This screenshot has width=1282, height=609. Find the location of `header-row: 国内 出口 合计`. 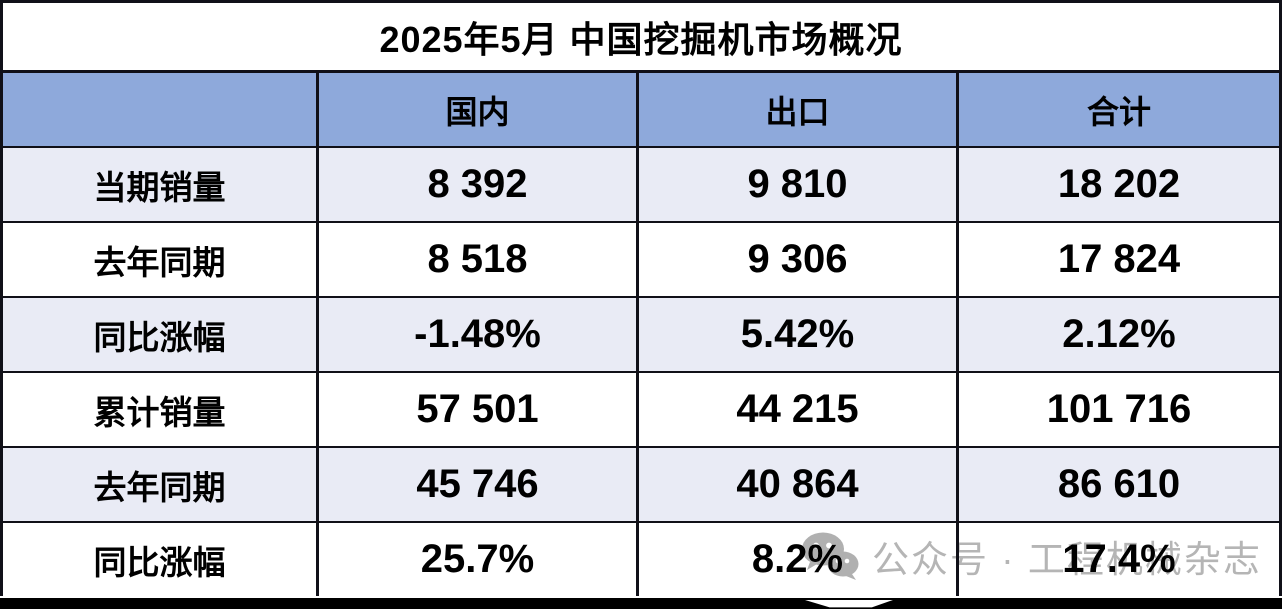

header-row: 国内 出口 合计 is located at coordinates (641, 110).